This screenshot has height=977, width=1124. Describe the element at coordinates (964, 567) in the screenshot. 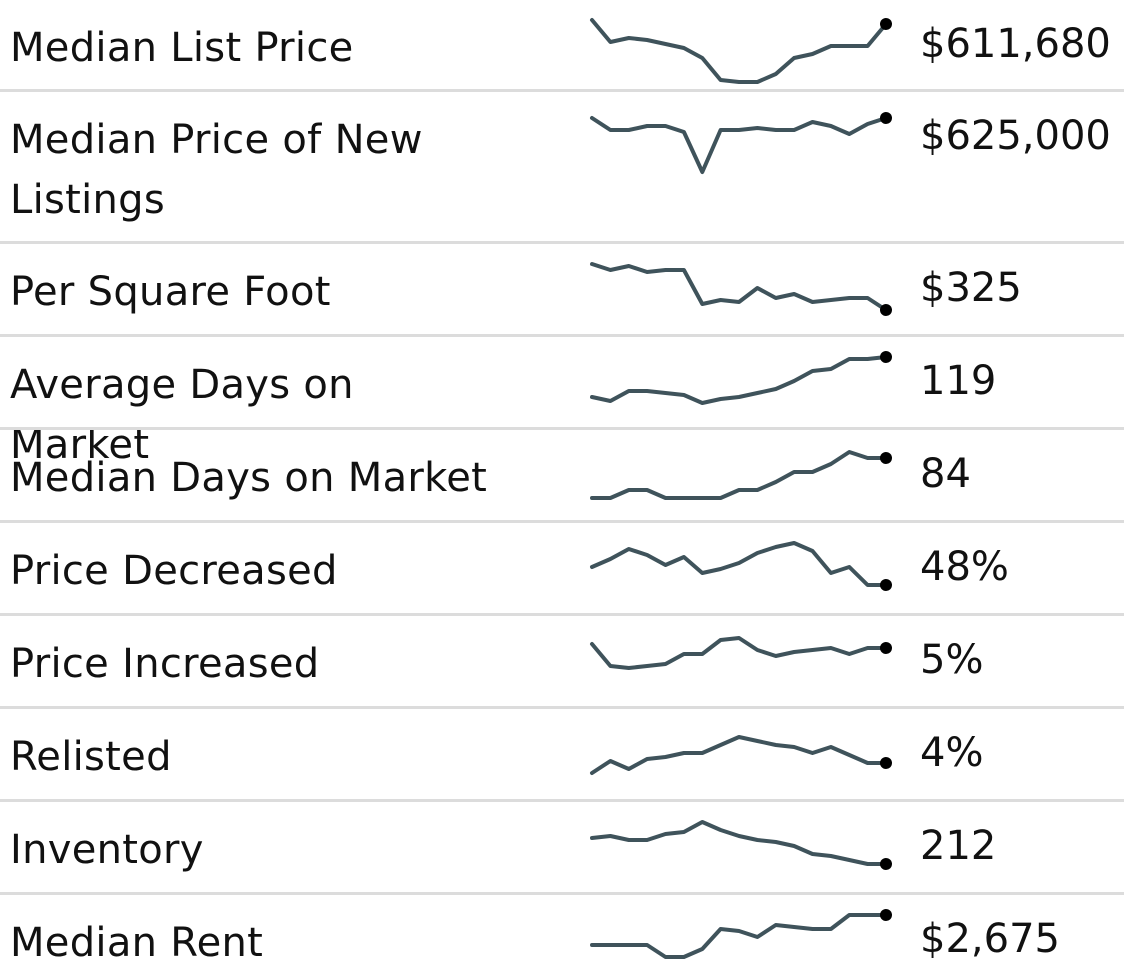

I see `metric-value: 48%` at that location.